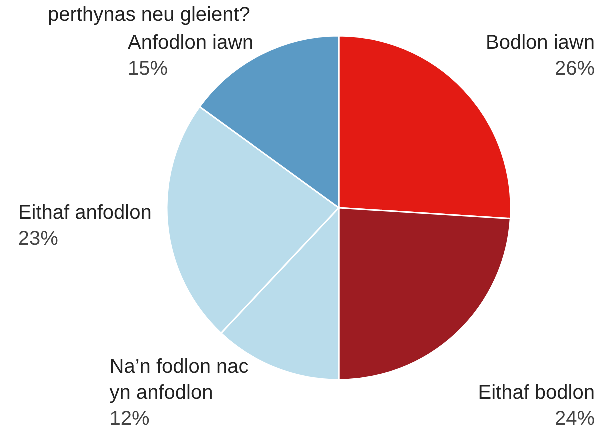  I want to click on slice-label: Eithaf anfodlon, so click(85, 213).